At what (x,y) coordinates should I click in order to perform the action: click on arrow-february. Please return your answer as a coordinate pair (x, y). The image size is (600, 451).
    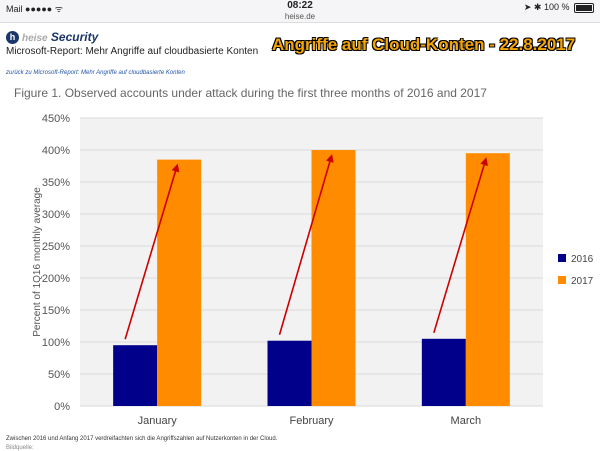
    Looking at the image, I should click on (306, 244).